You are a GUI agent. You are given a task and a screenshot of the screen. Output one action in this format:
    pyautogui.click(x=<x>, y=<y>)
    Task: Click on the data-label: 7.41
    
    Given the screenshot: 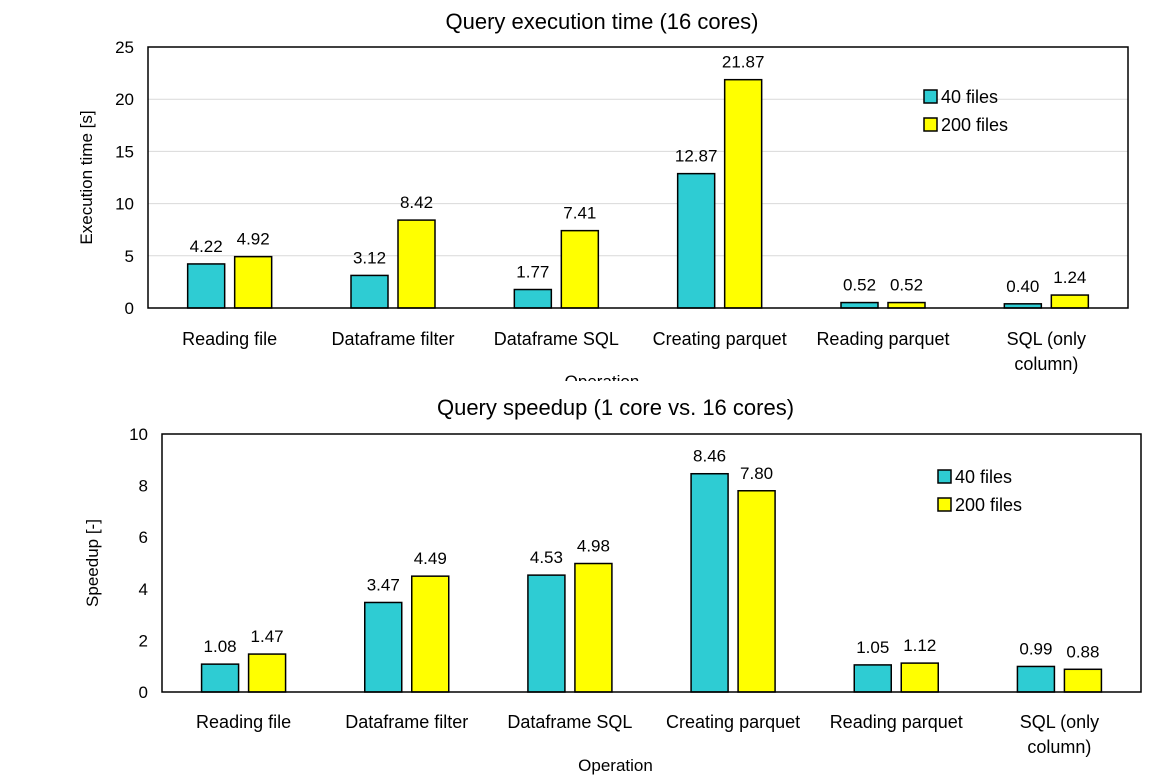 What is the action you would take?
    pyautogui.click(x=579, y=213)
    